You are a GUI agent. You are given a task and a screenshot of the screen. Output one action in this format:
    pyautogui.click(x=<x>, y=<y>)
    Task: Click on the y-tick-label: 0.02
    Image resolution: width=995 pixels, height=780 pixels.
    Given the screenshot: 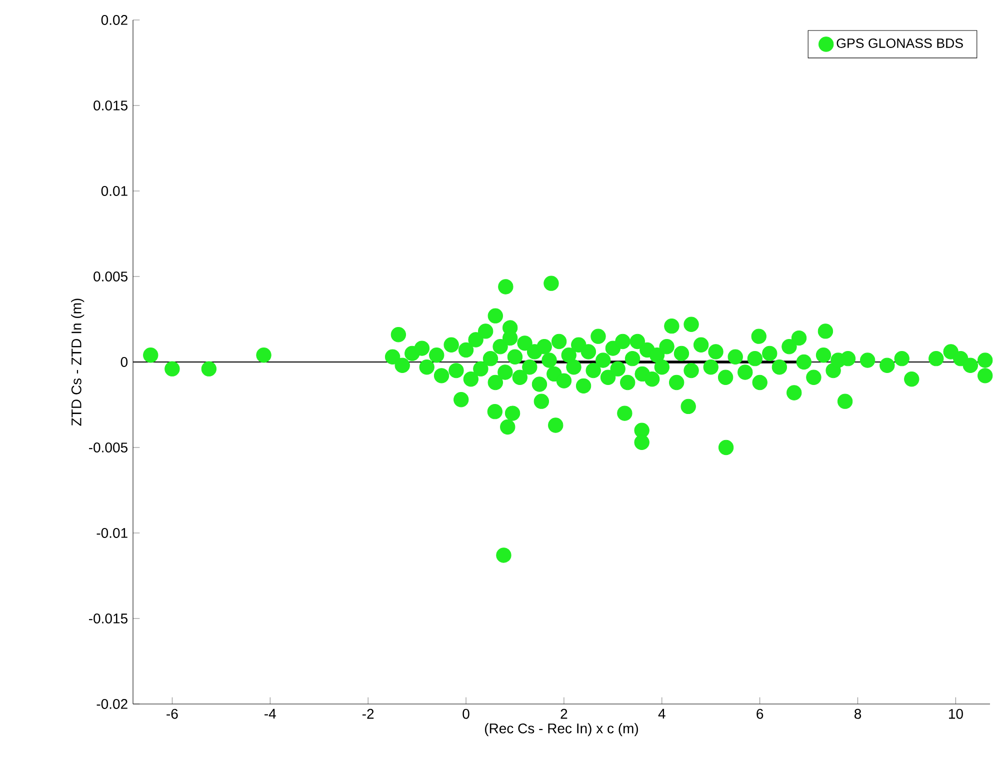 What is the action you would take?
    pyautogui.click(x=114, y=20)
    